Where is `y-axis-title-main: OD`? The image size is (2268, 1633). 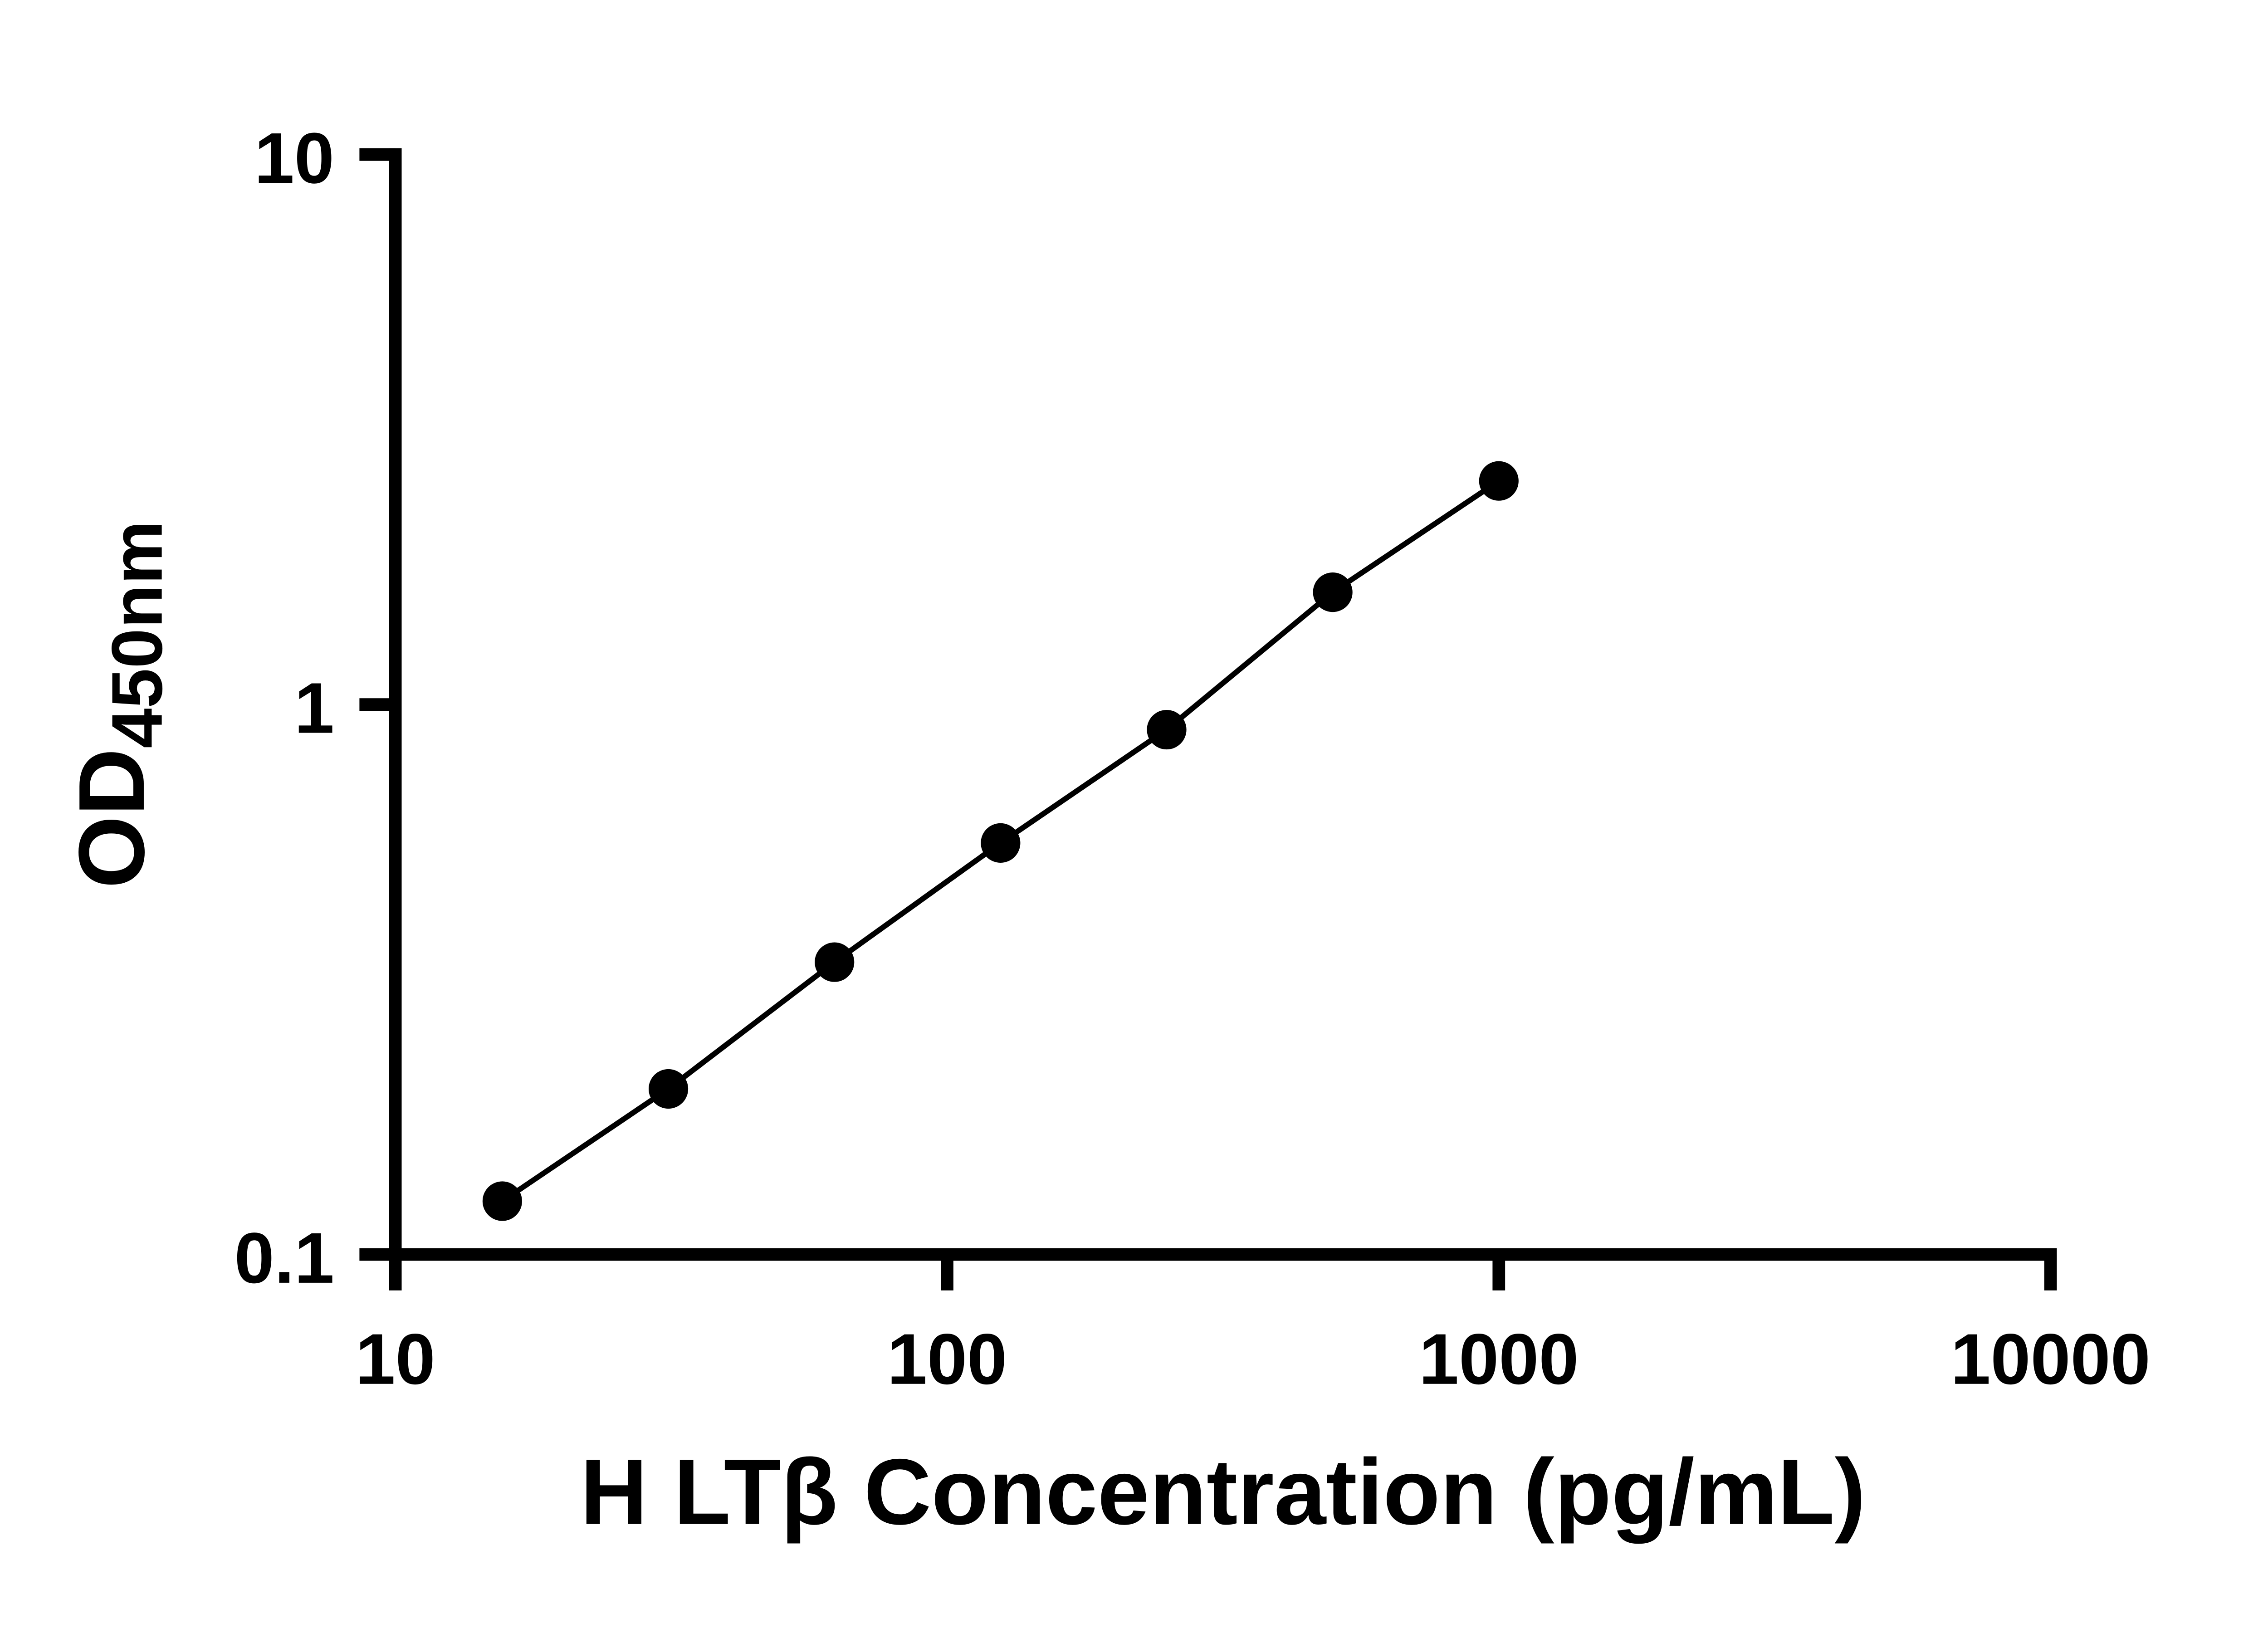
y-axis-title-main: OD is located at coordinates (112, 818).